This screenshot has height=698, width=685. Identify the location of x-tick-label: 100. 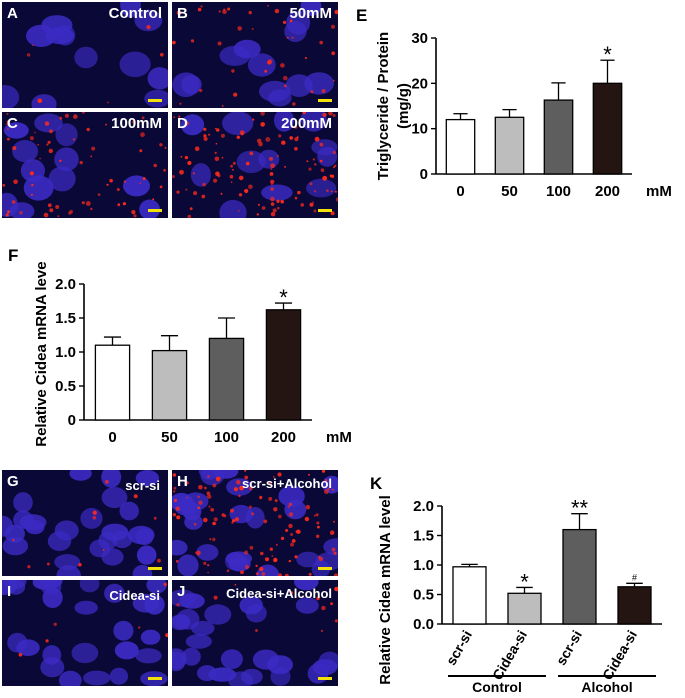
(558, 191).